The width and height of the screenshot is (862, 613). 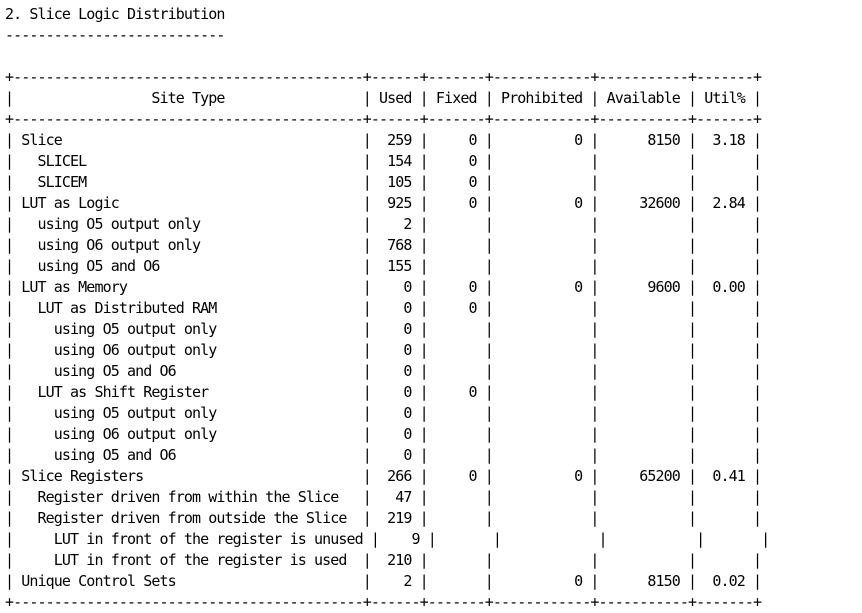 What do you see at coordinates (115, 35) in the screenshot?
I see `title-underline: ---------------------------` at bounding box center [115, 35].